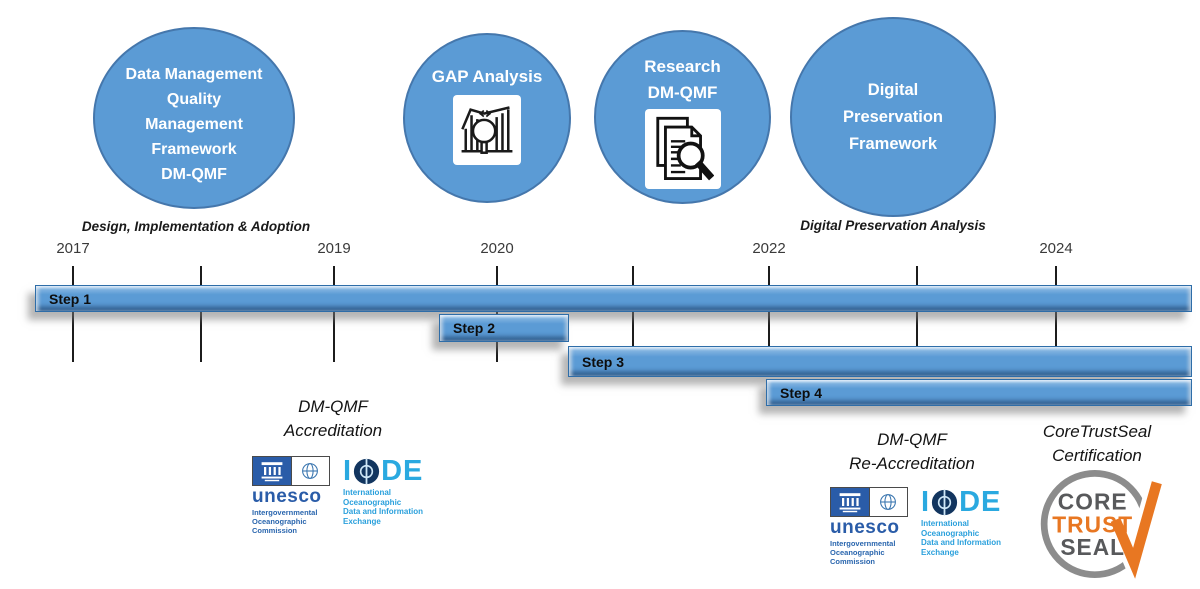  Describe the element at coordinates (1093, 502) in the screenshot. I see `cts-word-core: CORE` at that location.